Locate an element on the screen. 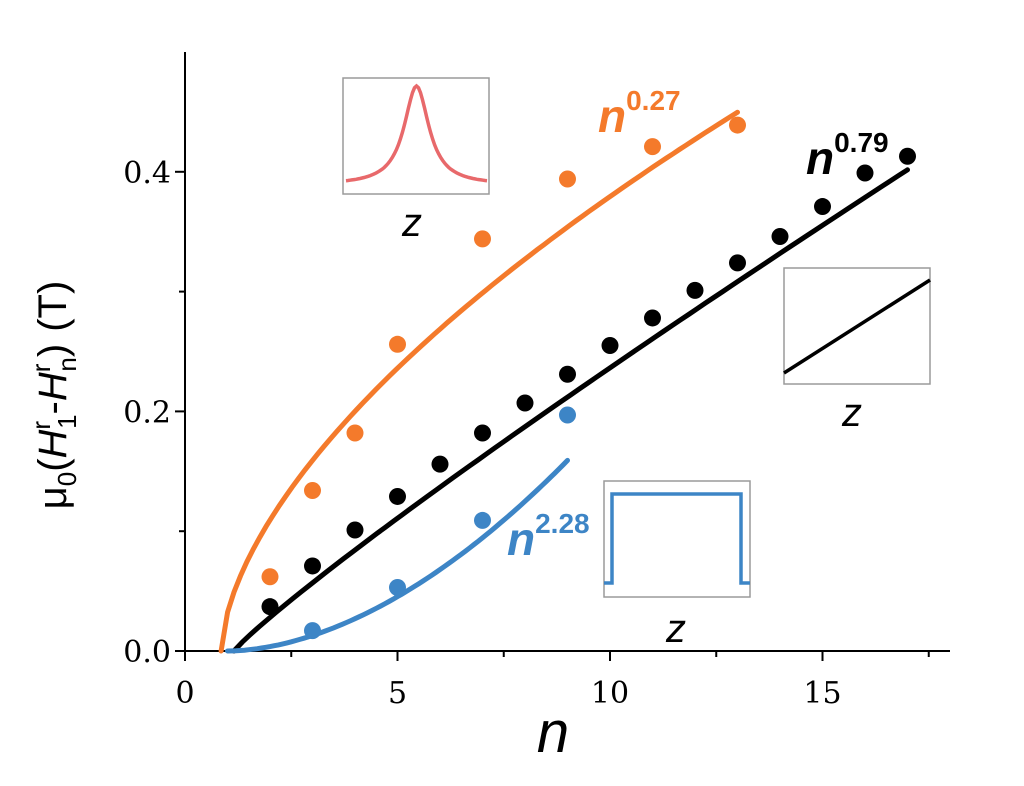 This screenshot has width=1024, height=786. x-axis-title: n is located at coordinates (553, 732).